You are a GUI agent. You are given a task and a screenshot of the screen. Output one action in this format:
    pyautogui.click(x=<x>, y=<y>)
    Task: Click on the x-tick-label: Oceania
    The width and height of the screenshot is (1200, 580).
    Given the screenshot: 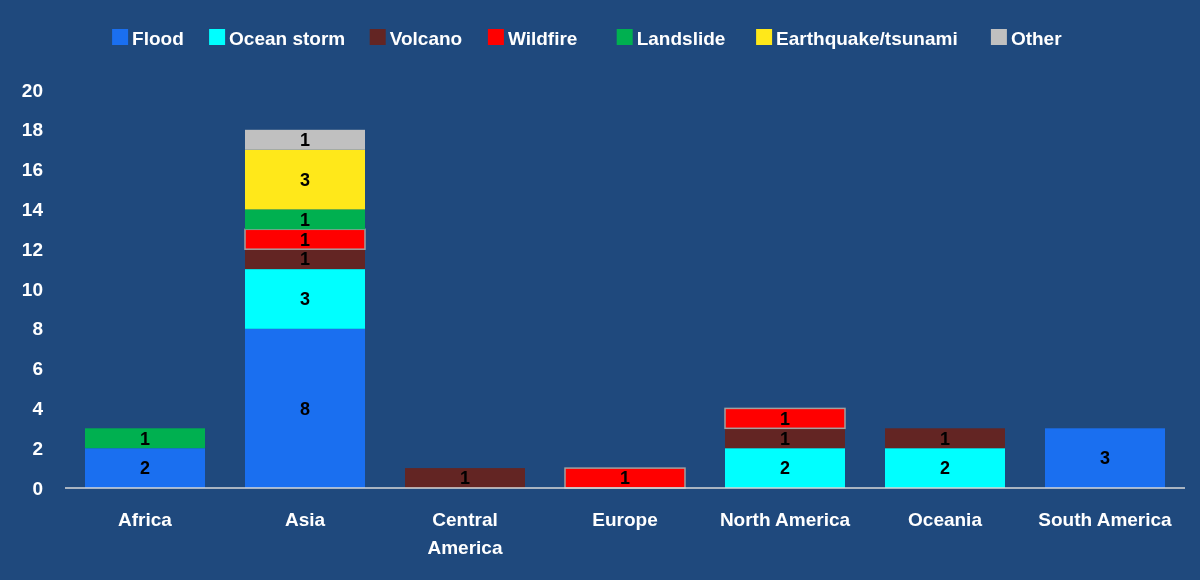 What is the action you would take?
    pyautogui.click(x=945, y=519)
    